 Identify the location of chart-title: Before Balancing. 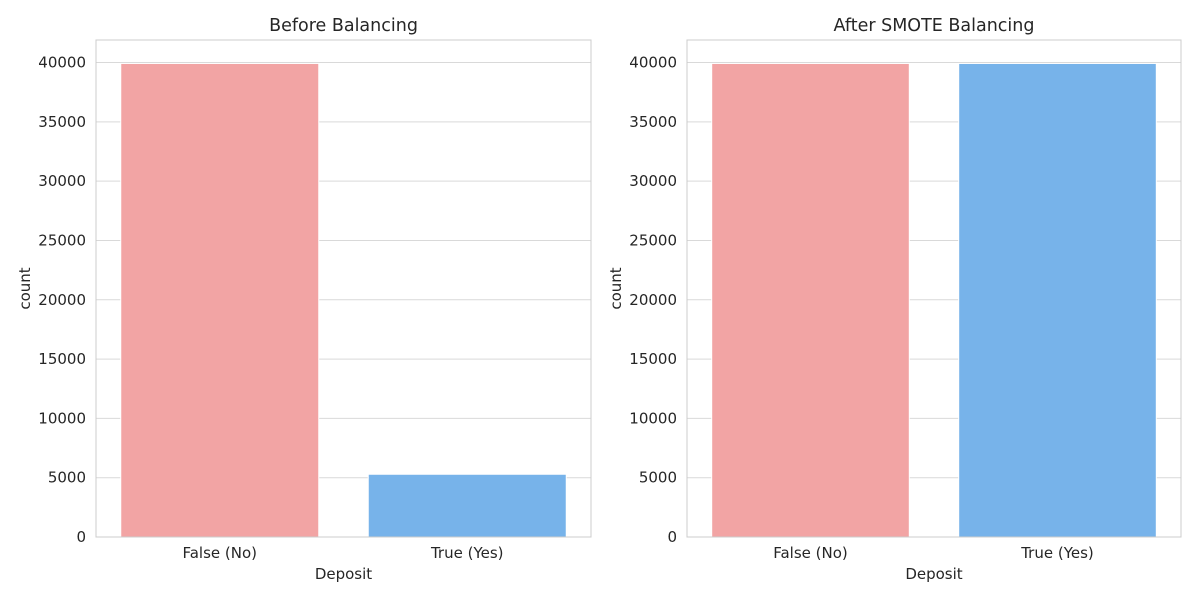
(343, 26).